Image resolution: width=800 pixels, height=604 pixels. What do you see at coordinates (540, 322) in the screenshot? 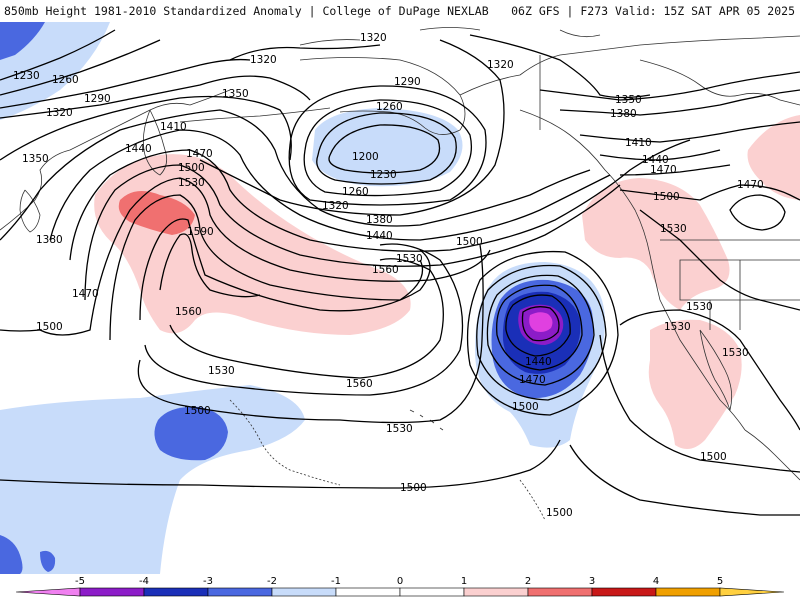
I see `anomaly-area-central-low-core` at bounding box center [540, 322].